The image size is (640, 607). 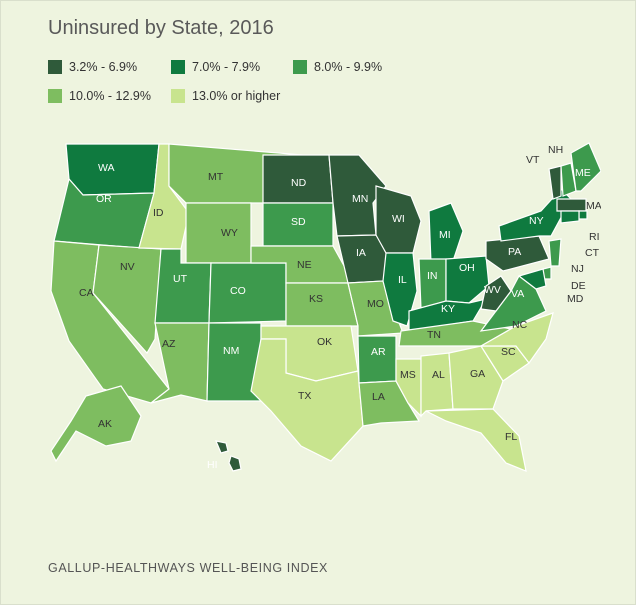 What do you see at coordinates (361, 253) in the screenshot?
I see `state-label-ia: IA` at bounding box center [361, 253].